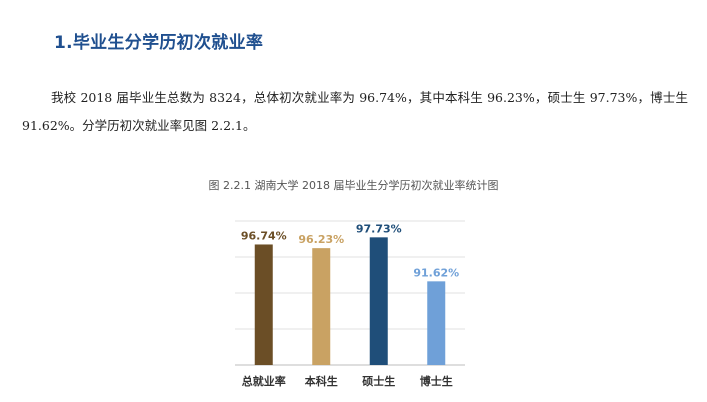 This screenshot has width=707, height=402. Describe the element at coordinates (379, 228) in the screenshot. I see `data-label-3: 97.73%` at that location.